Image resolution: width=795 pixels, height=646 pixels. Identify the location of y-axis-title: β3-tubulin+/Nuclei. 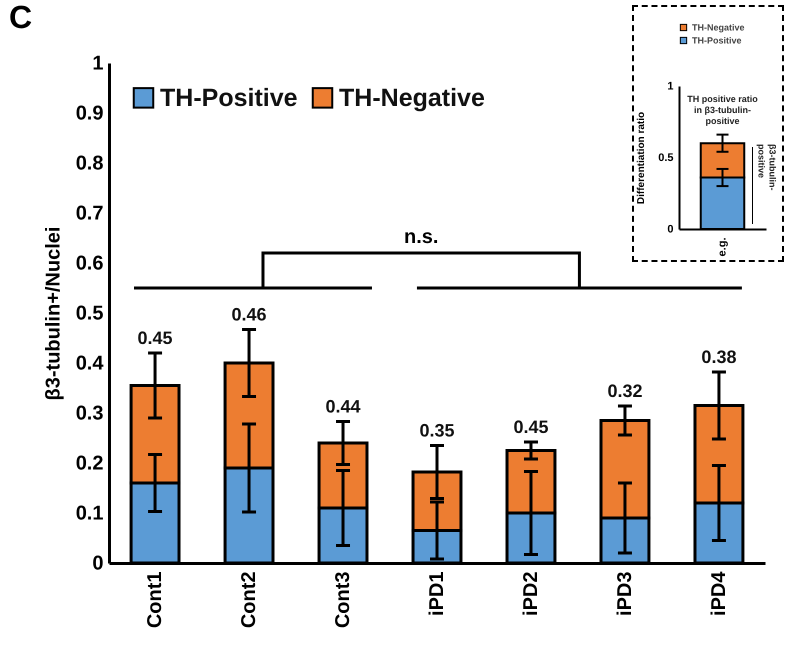
(53, 313).